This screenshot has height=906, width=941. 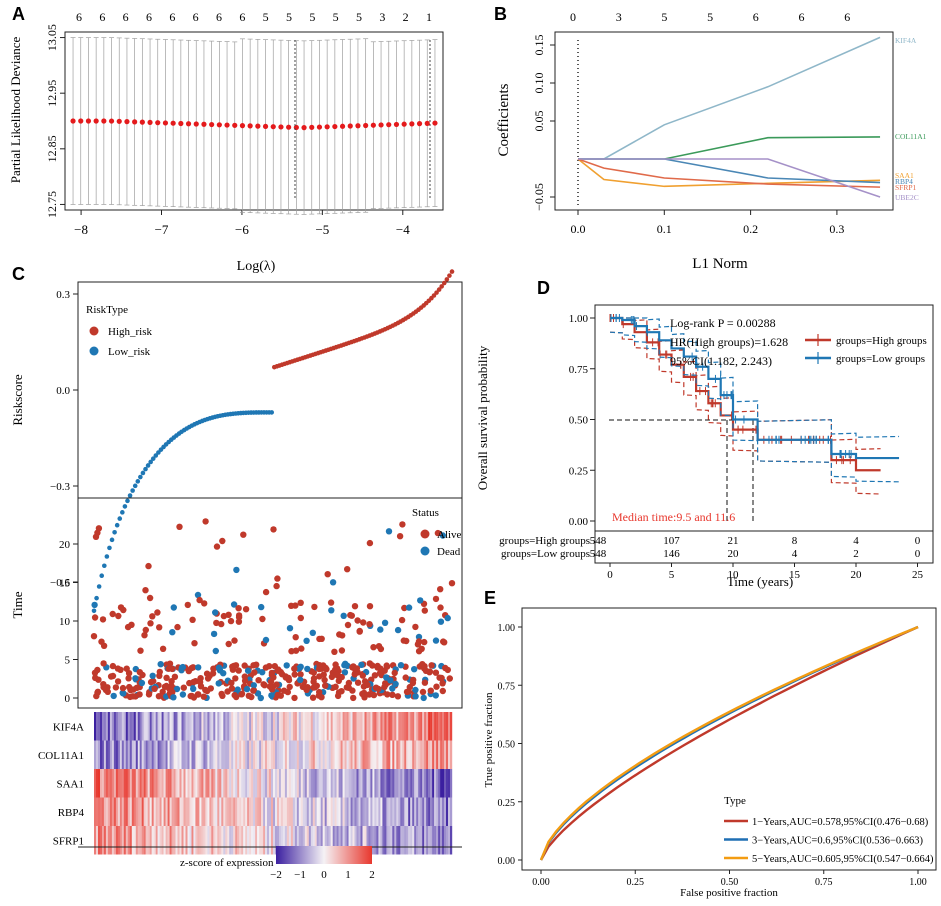 I want to click on risk-table-count: 0, so click(x=918, y=541).